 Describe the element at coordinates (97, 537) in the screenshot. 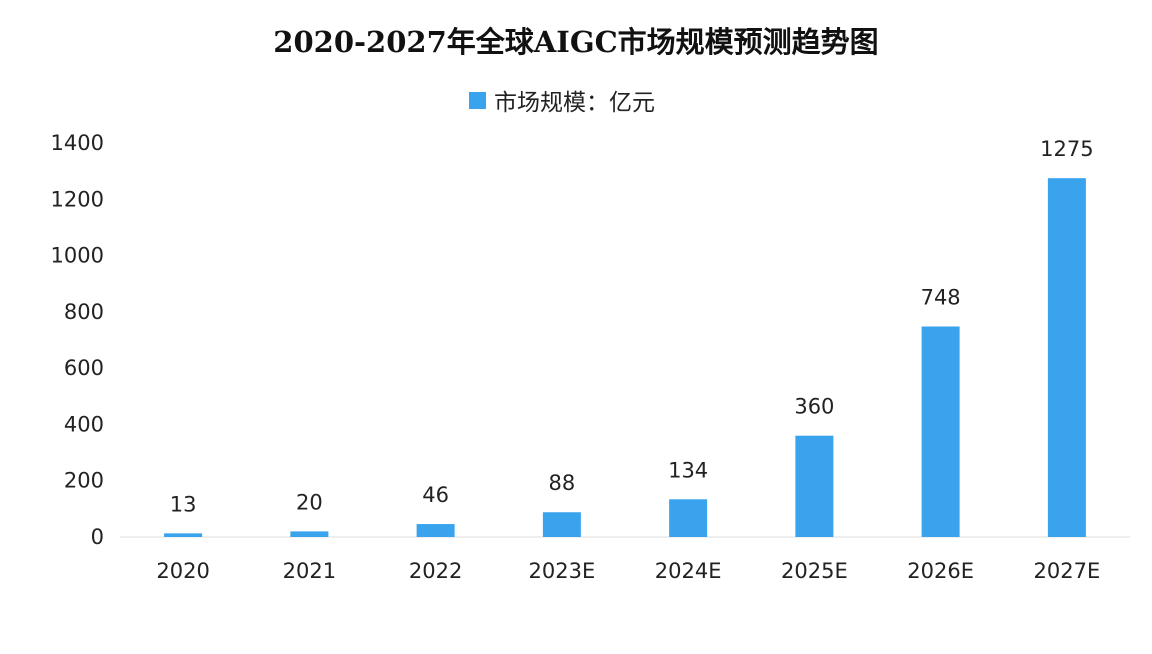

I see `y-tick-label: 0` at that location.